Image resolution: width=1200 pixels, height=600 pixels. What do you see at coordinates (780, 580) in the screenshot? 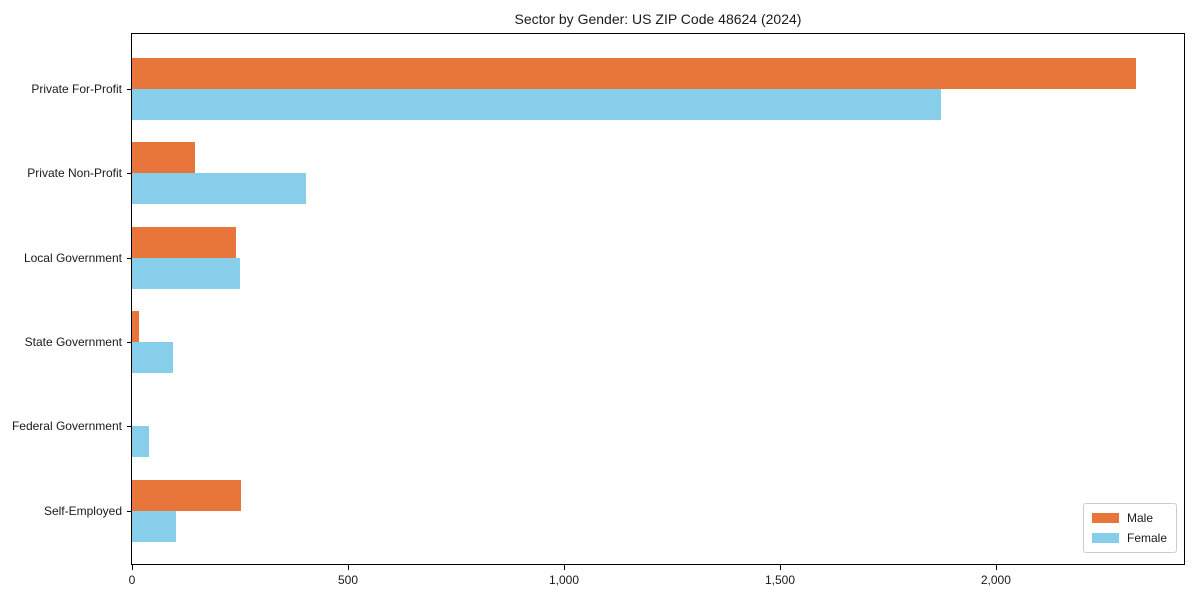
I see `x-tick-label: 1,500` at bounding box center [780, 580].